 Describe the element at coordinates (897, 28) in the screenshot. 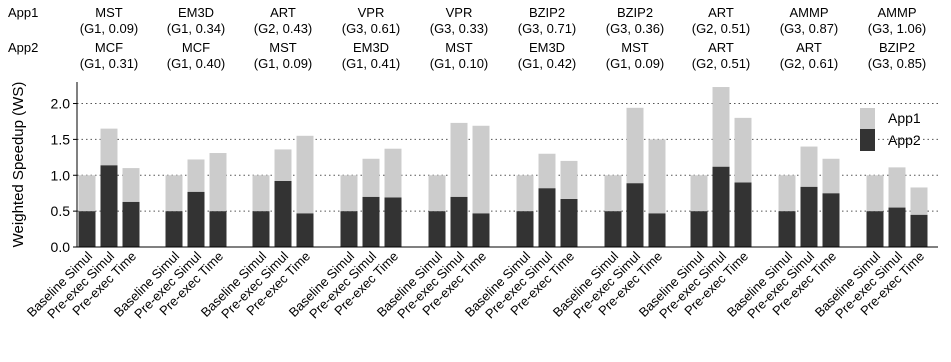

I see `app1-info: (G3, 1.06)` at that location.